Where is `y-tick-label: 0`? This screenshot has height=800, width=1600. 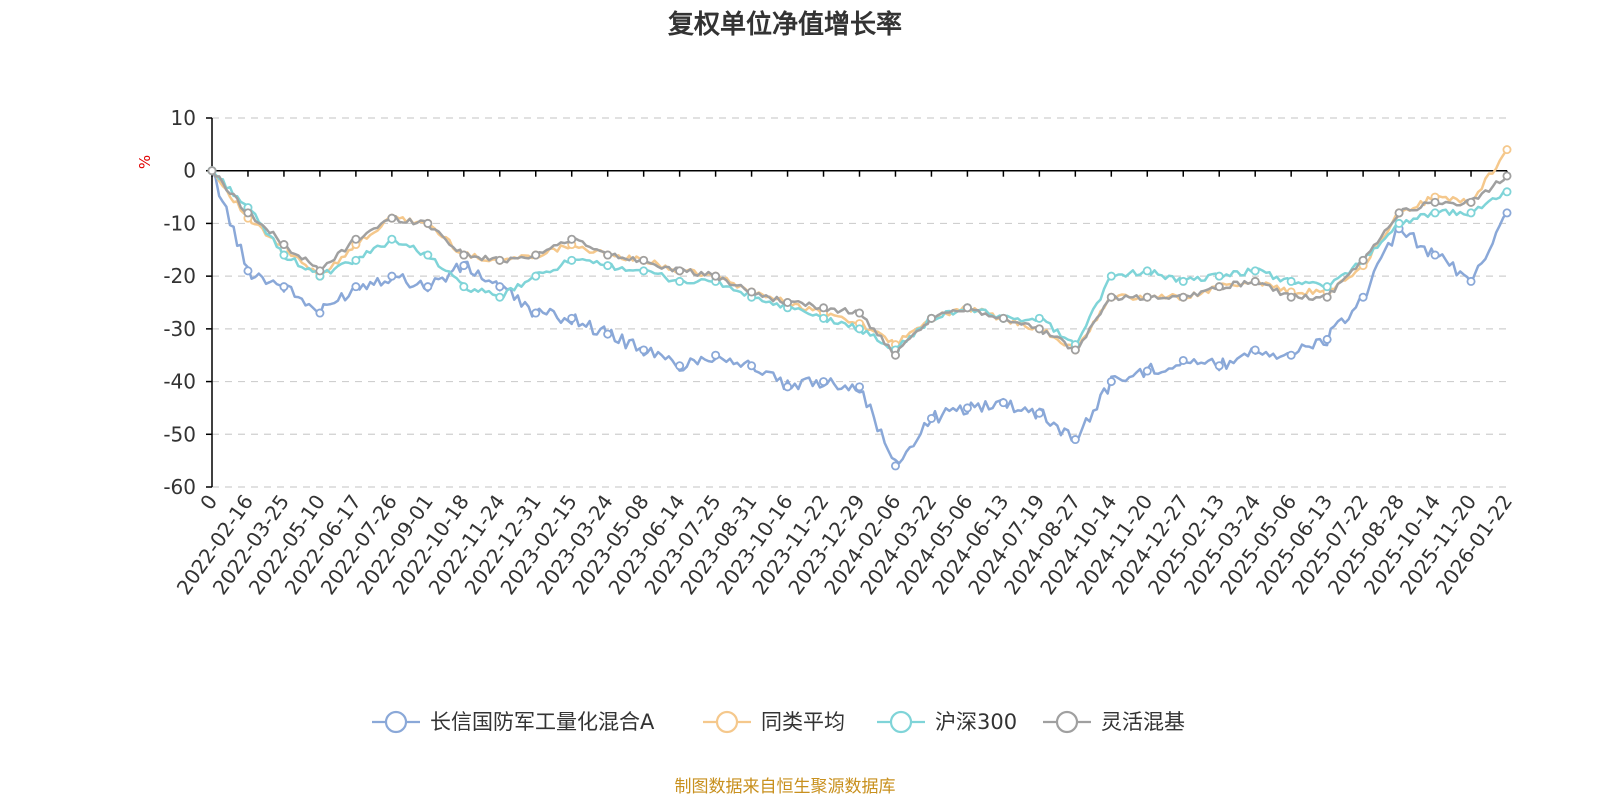 y-tick-label: 0 is located at coordinates (189, 171).